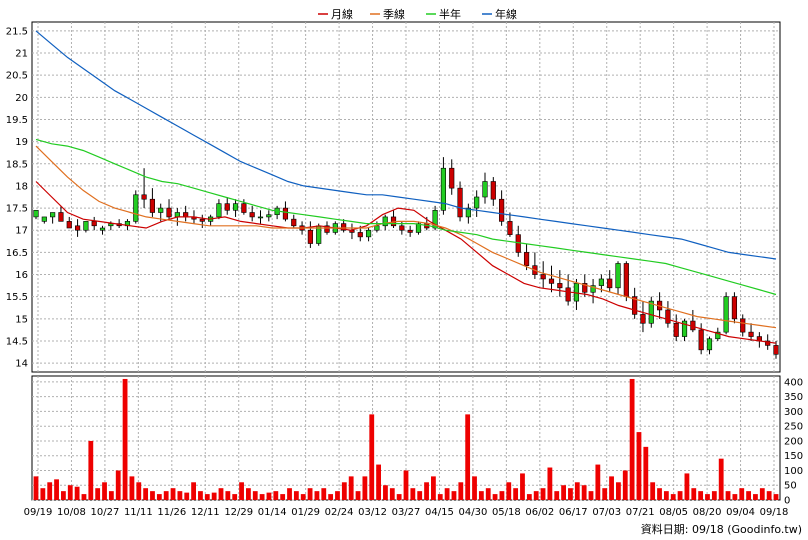 The height and width of the screenshot is (540, 808). What do you see at coordinates (774, 512) in the screenshot?
I see `x-tick-label: 09/18` at bounding box center [774, 512].